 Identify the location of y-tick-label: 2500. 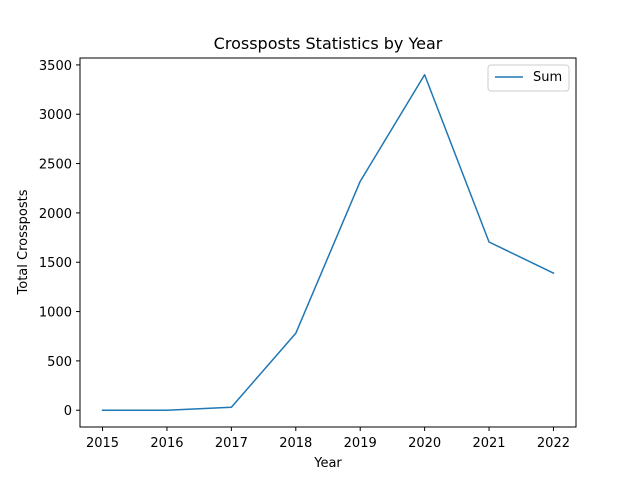
(55, 165).